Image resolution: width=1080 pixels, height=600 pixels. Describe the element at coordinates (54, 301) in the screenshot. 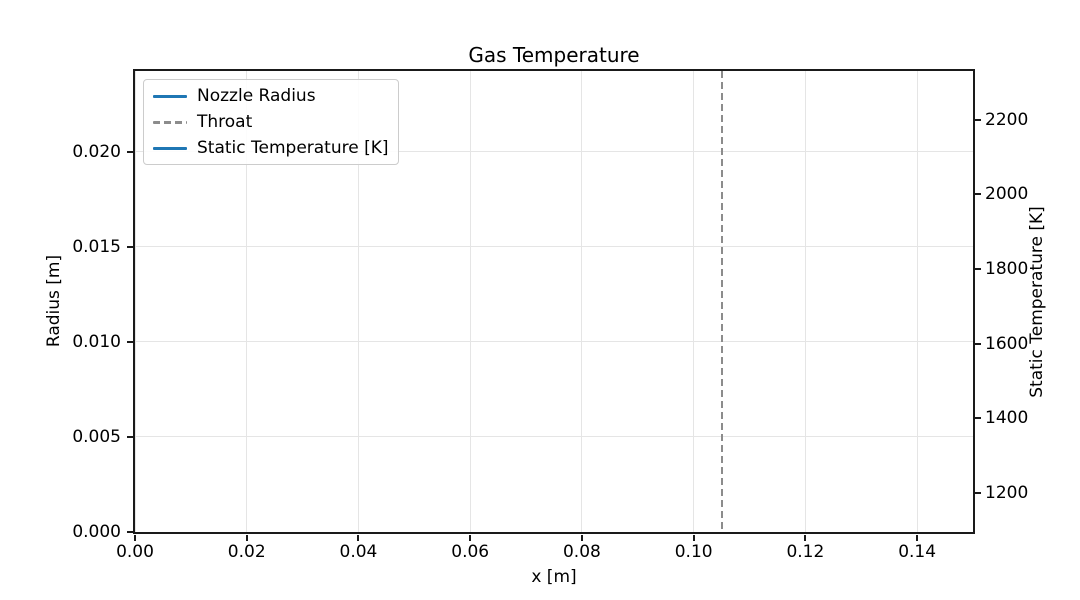

I see `y-axis-label-left: Radius [m]` at that location.